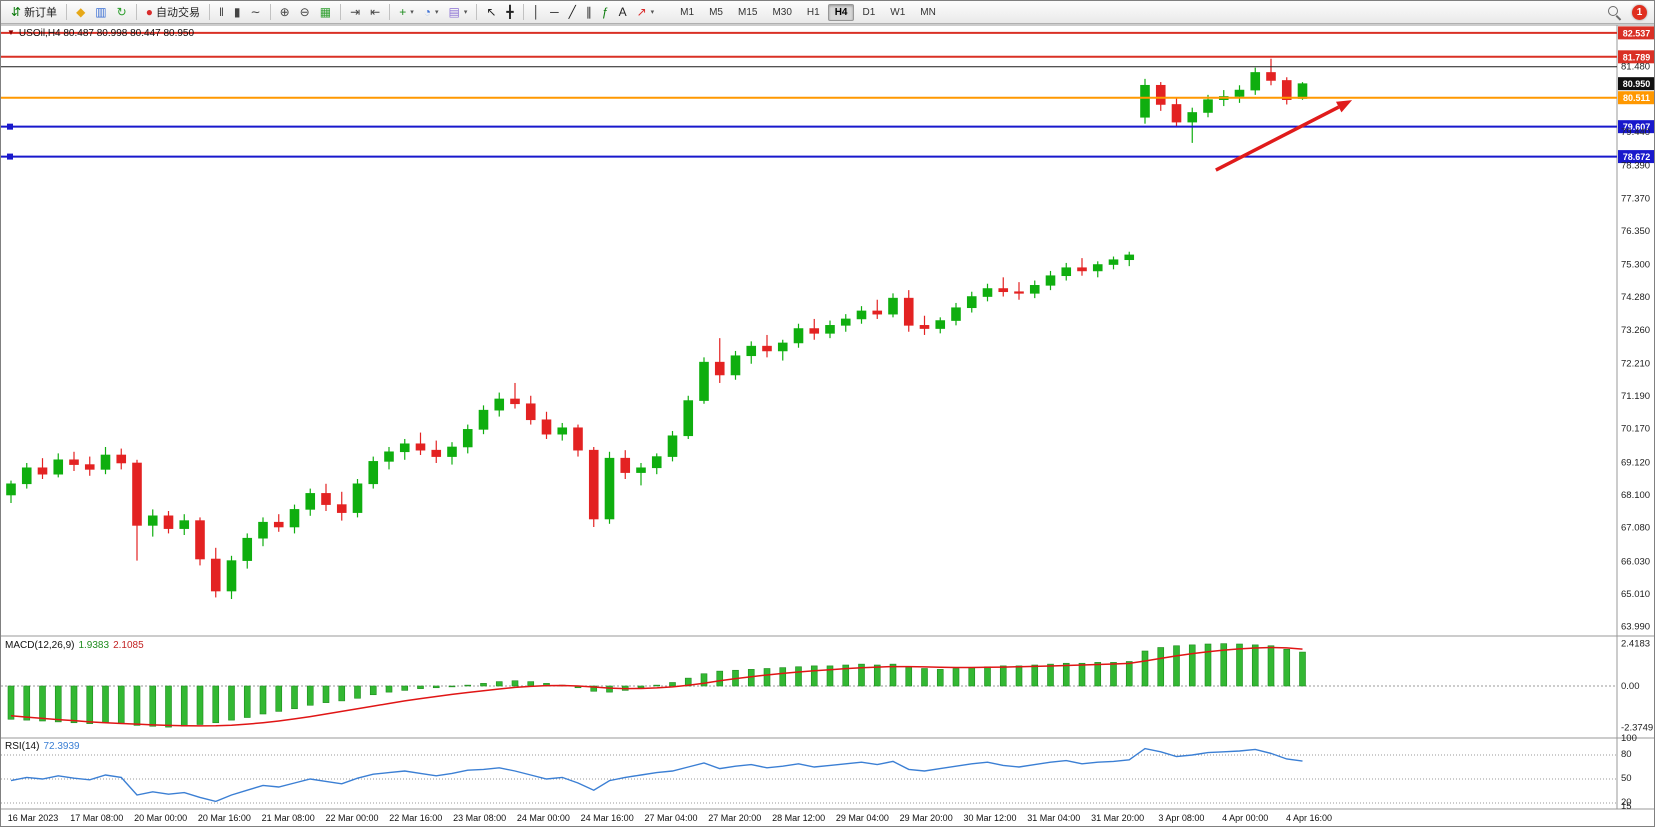 The height and width of the screenshot is (827, 1655). What do you see at coordinates (173, 12) in the screenshot?
I see `autotrading-button: ● 自动交易` at bounding box center [173, 12].